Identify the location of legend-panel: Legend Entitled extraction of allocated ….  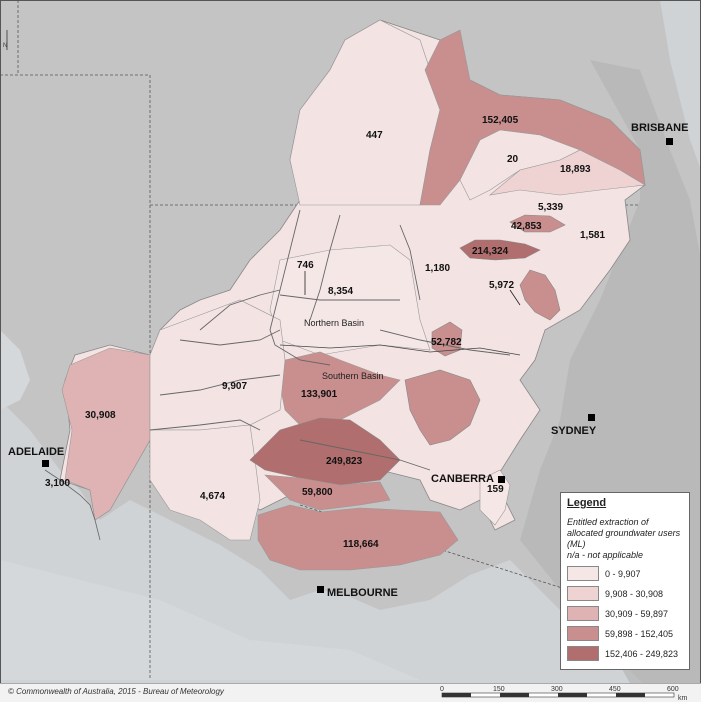
(625, 581).